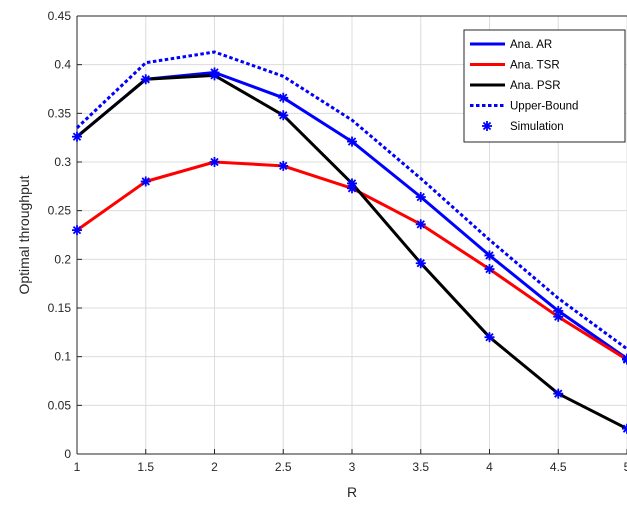  I want to click on legend-label: Ana. AR, so click(531, 45).